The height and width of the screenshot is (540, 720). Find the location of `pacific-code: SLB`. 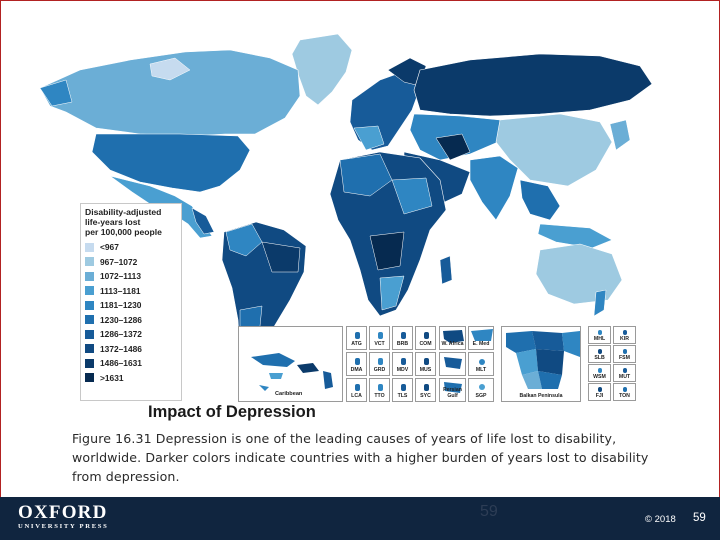

pacific-code: SLB is located at coordinates (599, 358).